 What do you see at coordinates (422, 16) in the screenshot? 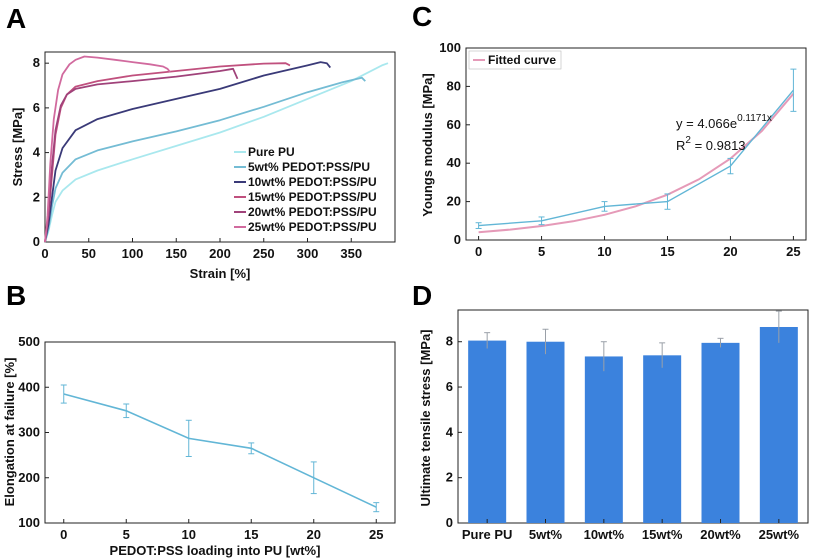
I see `panel-c-letter: C` at bounding box center [422, 16].